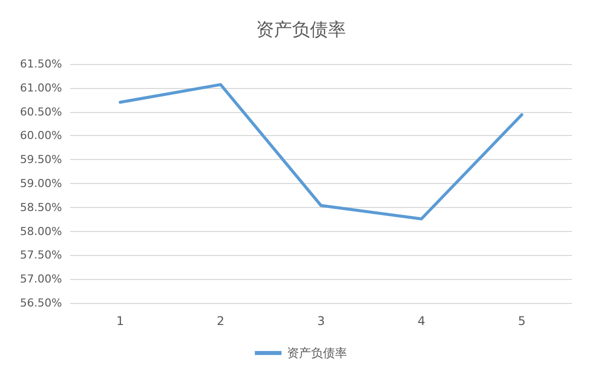  I want to click on y-tick-label: 57.00%, so click(41, 279).